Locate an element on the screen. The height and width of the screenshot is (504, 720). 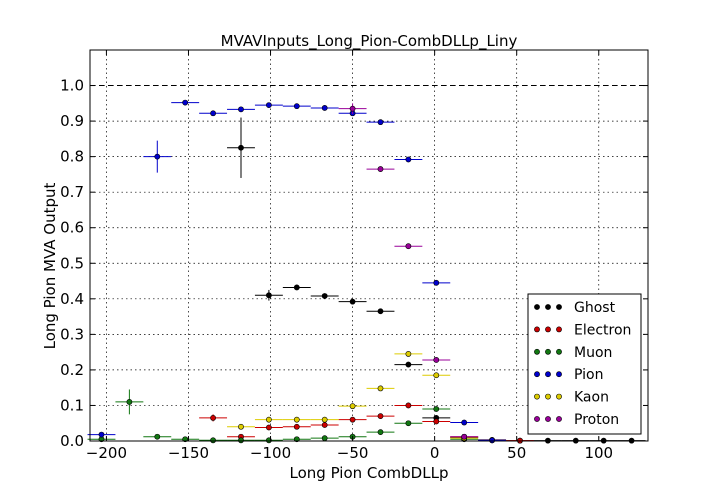
y-tick-label: 0.2 is located at coordinates (72, 370).